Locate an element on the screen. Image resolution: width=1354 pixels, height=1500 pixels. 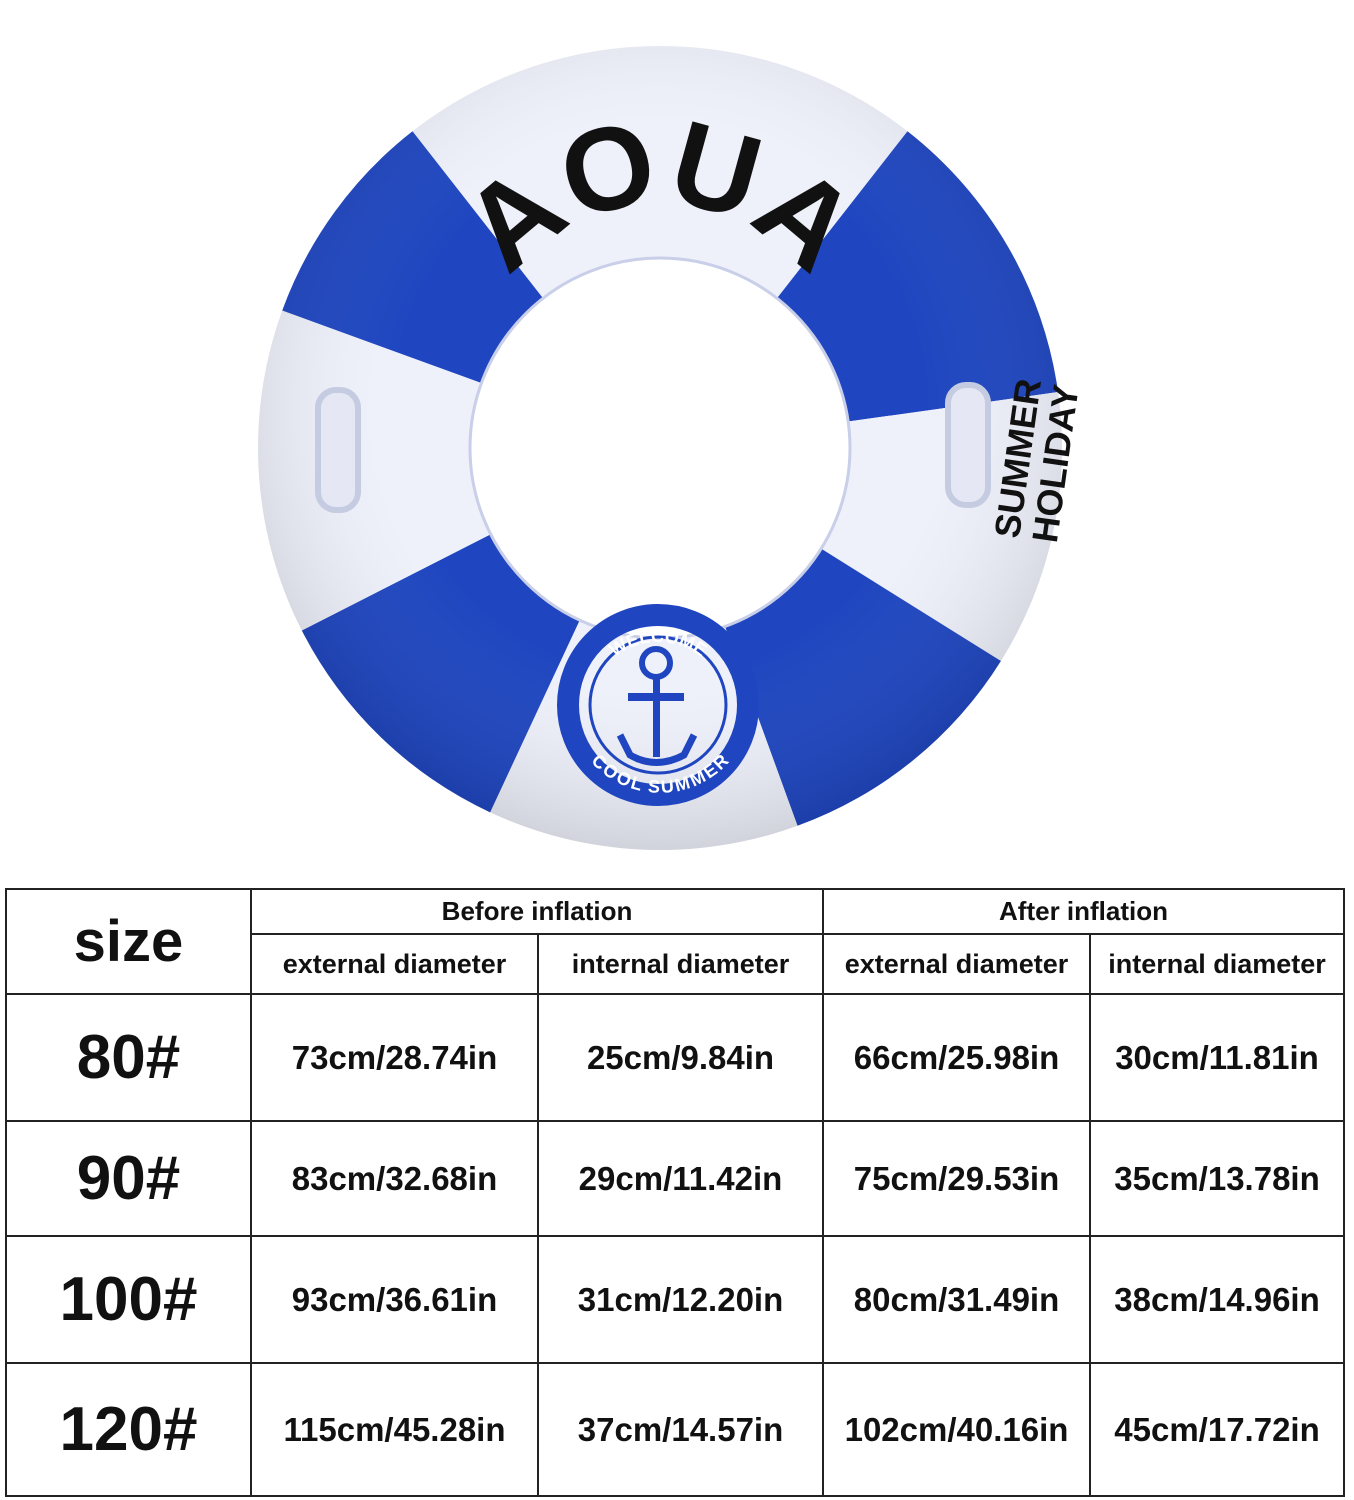
value-cell: 93cm/36.61in is located at coordinates (394, 1299).